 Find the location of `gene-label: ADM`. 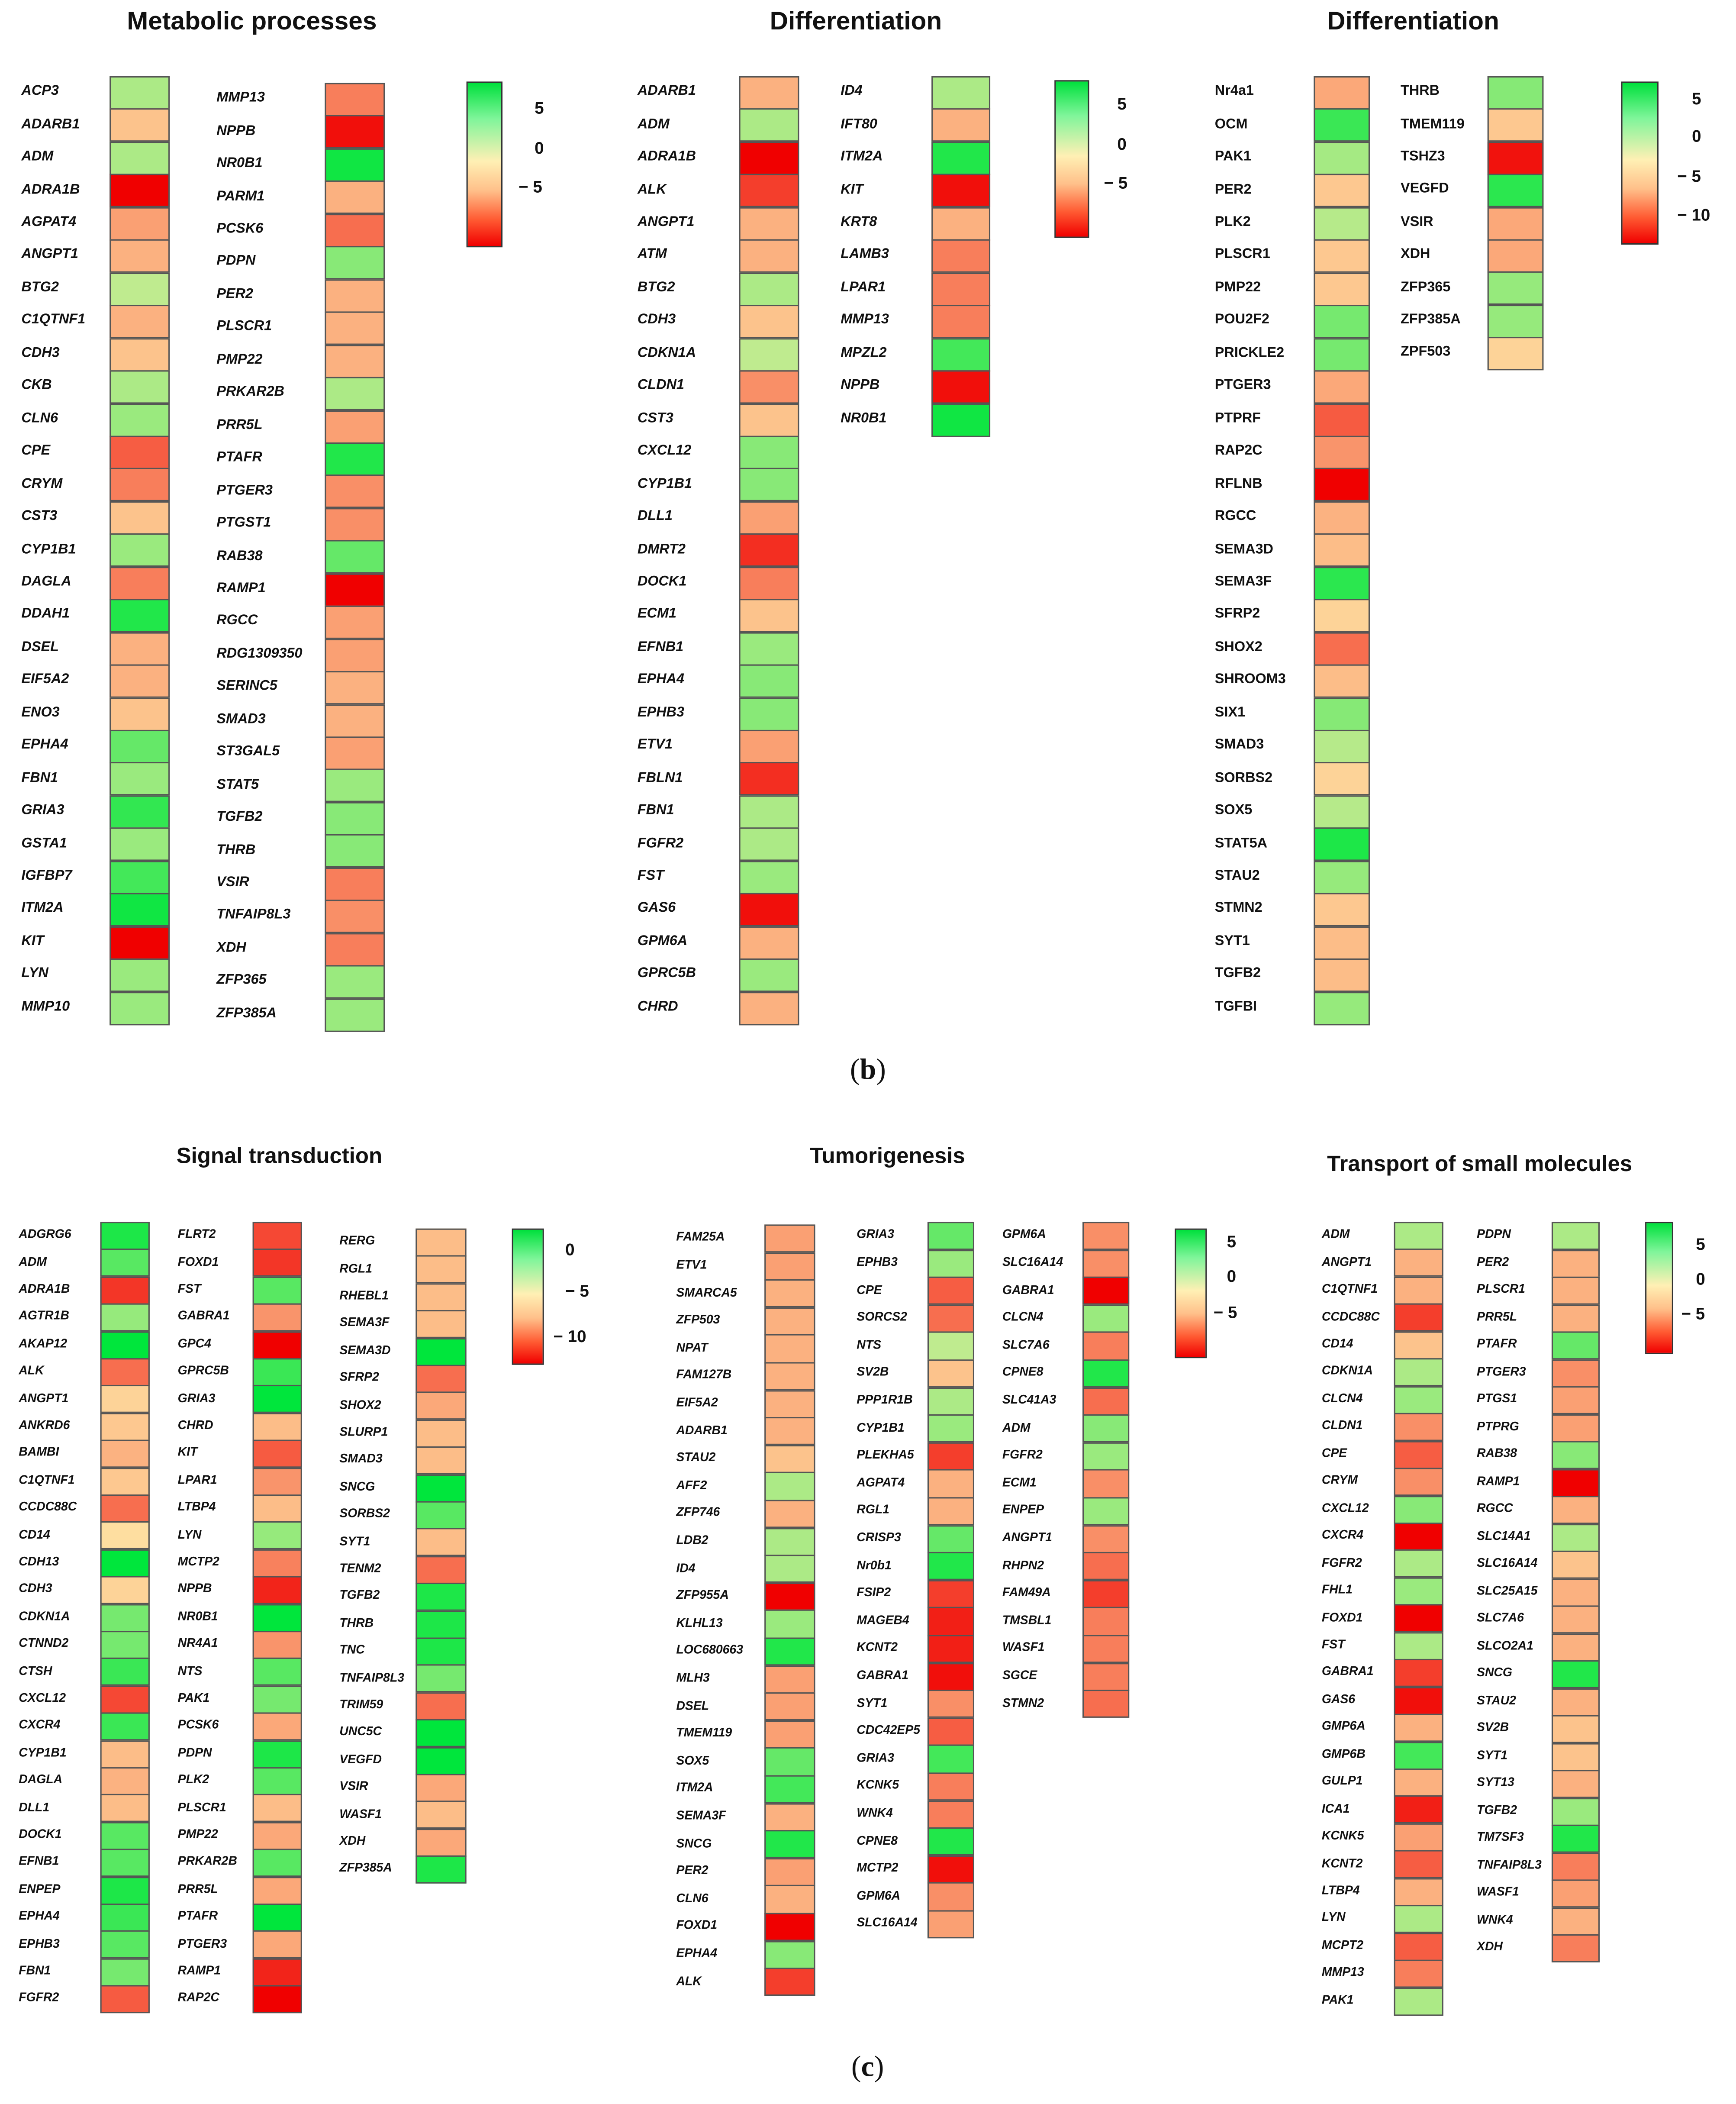

gene-label: ADM is located at coordinates (653, 124).